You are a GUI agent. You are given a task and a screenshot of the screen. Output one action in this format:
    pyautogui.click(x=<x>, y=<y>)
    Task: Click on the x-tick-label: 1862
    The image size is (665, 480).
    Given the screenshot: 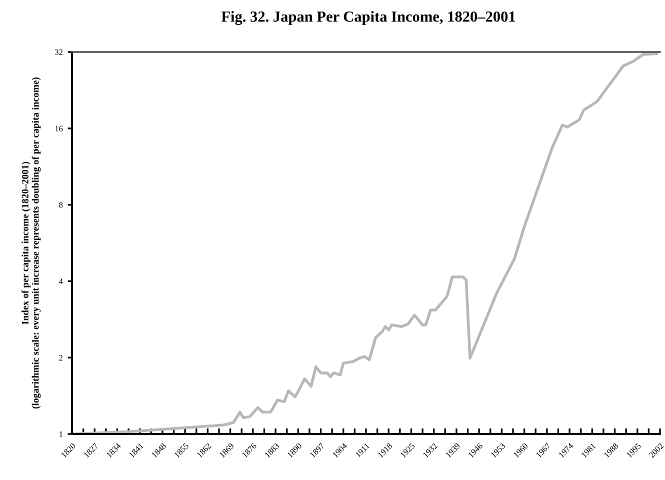 What is the action you would take?
    pyautogui.click(x=204, y=450)
    